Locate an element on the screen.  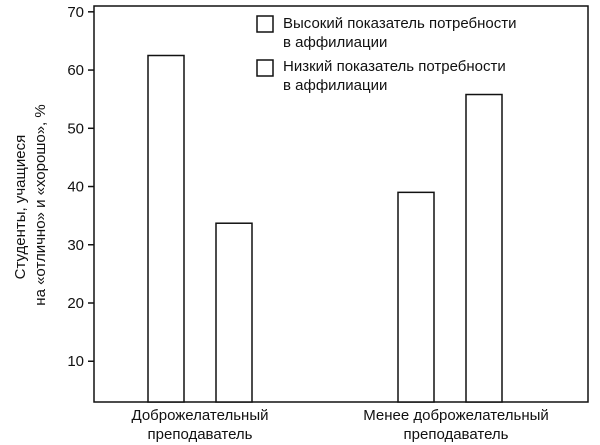
legend-label-high-line-1: Высокий показатель потребности is located at coordinates (399, 23).